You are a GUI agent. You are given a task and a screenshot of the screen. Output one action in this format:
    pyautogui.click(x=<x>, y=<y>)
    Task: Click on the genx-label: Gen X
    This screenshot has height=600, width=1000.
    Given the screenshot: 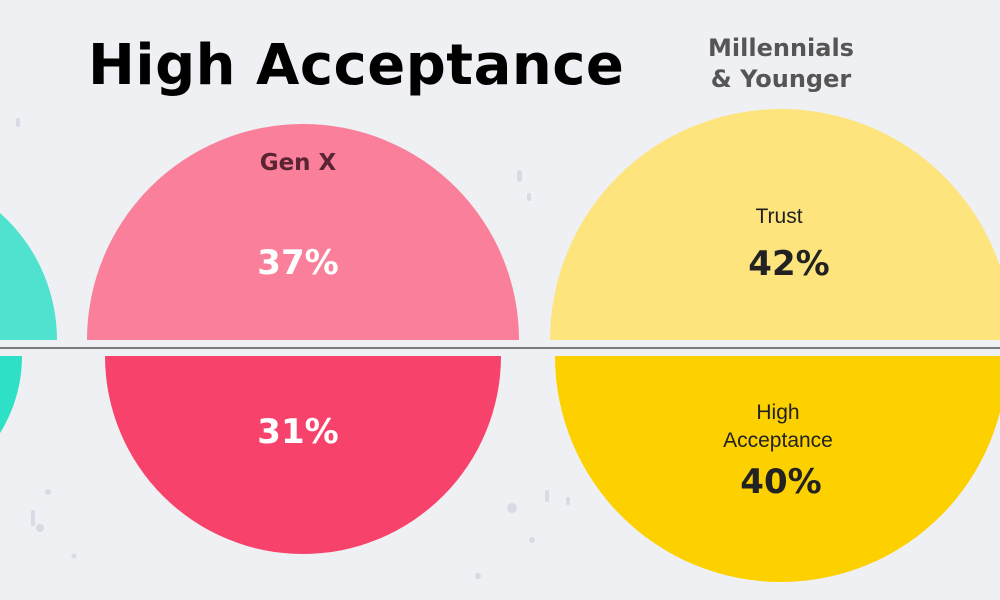 What is the action you would take?
    pyautogui.click(x=298, y=163)
    